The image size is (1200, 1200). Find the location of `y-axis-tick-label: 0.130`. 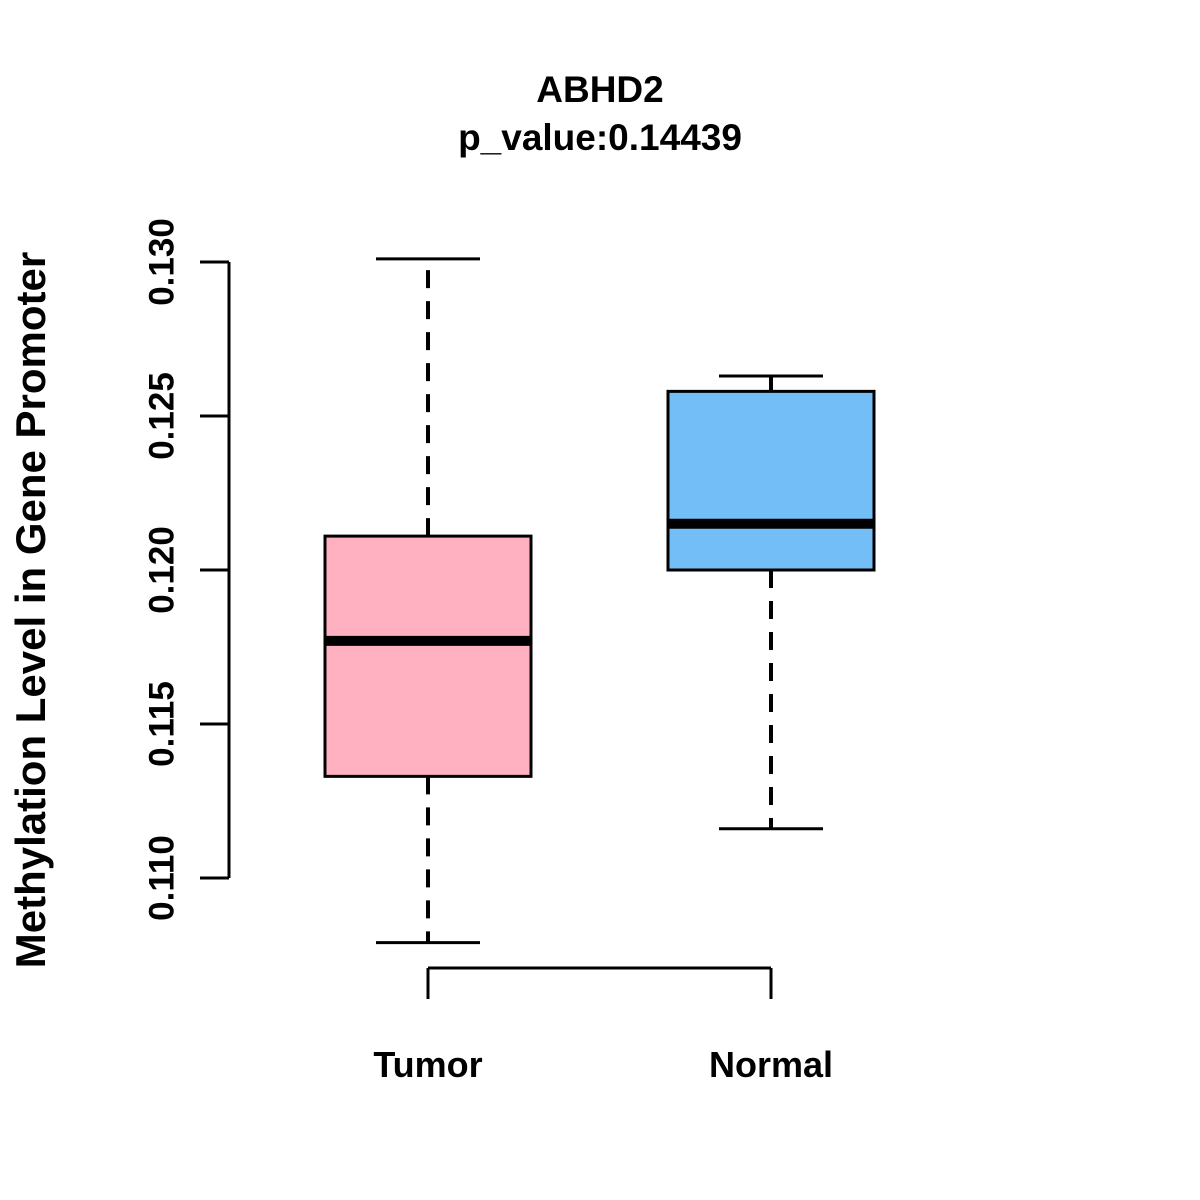

y-axis-tick-label: 0.130 is located at coordinates (161, 262).